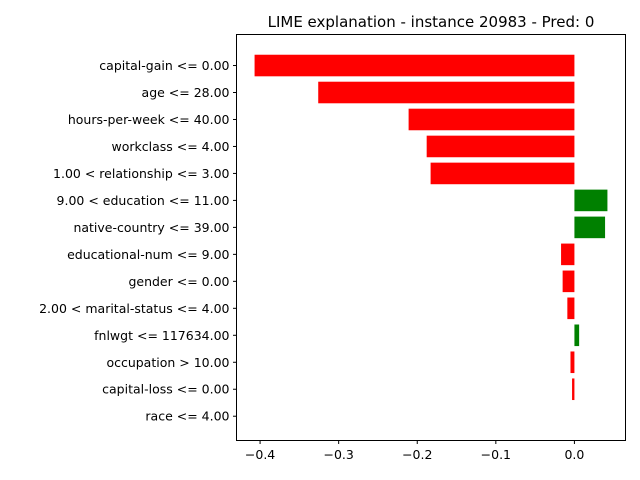 The height and width of the screenshot is (480, 640). I want to click on y-tick-label-9: 2.00 < marital-status <= 4.00, so click(134, 308).